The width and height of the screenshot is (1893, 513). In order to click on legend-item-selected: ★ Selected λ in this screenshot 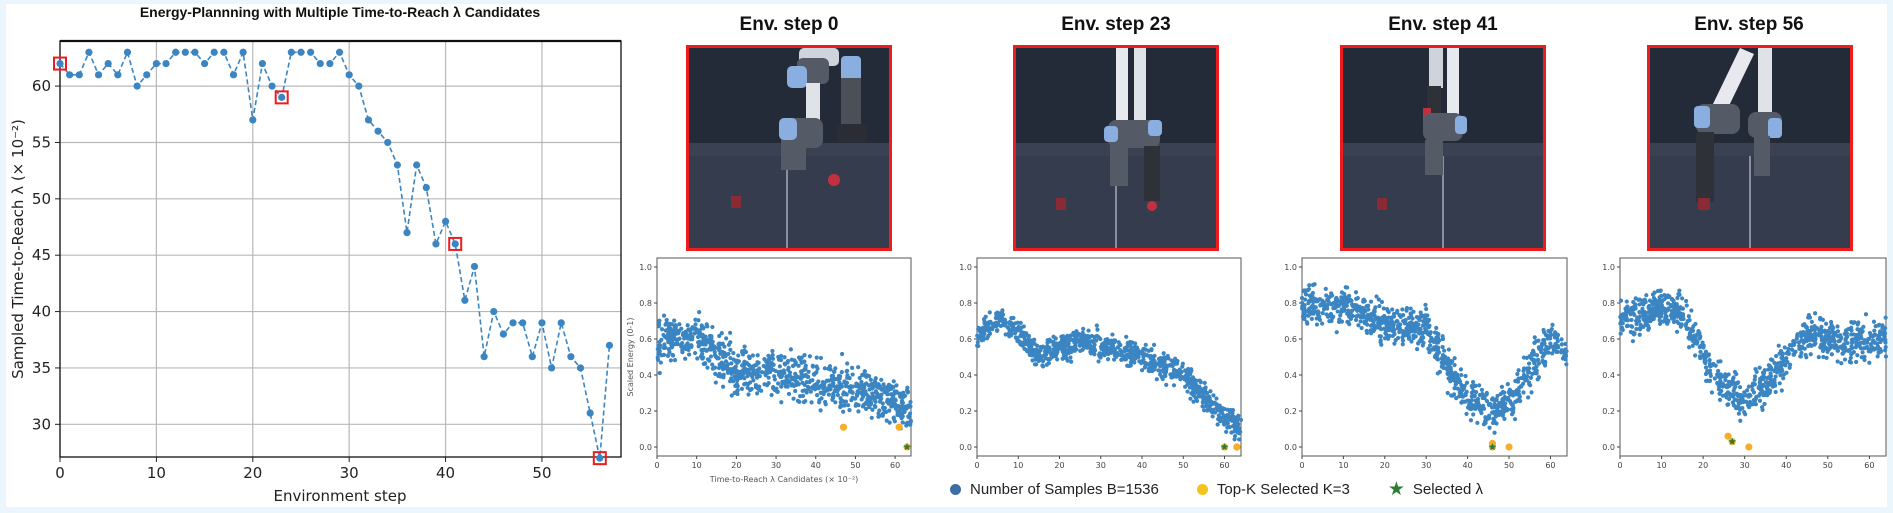, I will do `click(1435, 489)`.